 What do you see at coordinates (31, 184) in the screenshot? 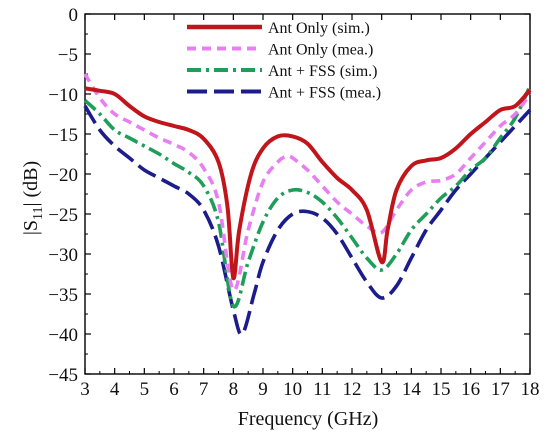
I see `y-axis-title-tail: | (dB)` at bounding box center [31, 184].